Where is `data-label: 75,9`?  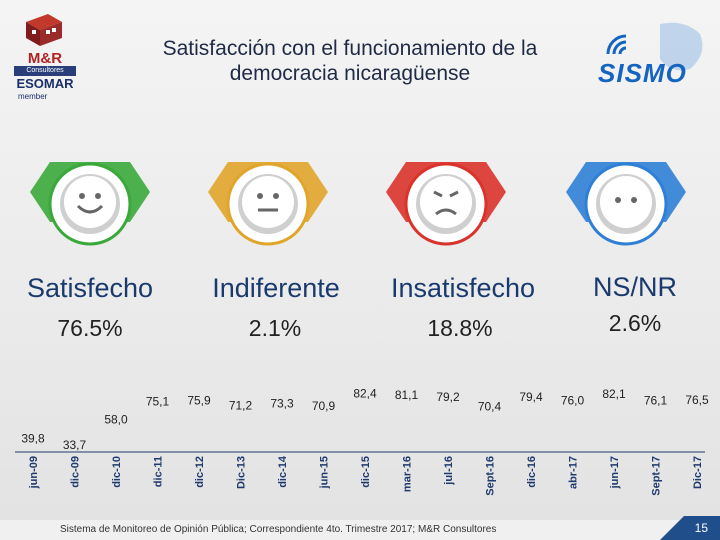 data-label: 75,9 is located at coordinates (199, 401).